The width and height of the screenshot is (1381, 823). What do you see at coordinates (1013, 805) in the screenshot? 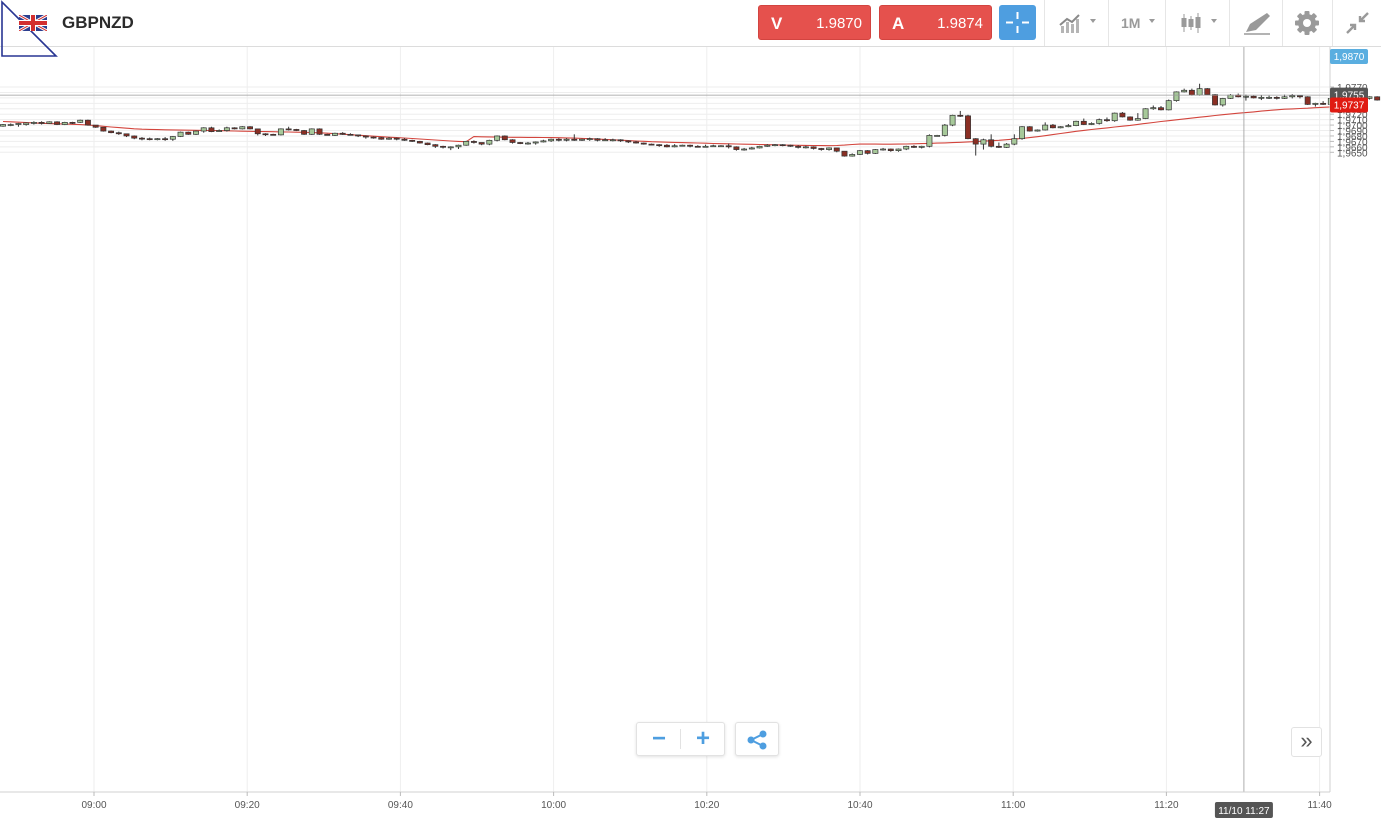
I see `time-tick-label: 11:00` at bounding box center [1013, 805].